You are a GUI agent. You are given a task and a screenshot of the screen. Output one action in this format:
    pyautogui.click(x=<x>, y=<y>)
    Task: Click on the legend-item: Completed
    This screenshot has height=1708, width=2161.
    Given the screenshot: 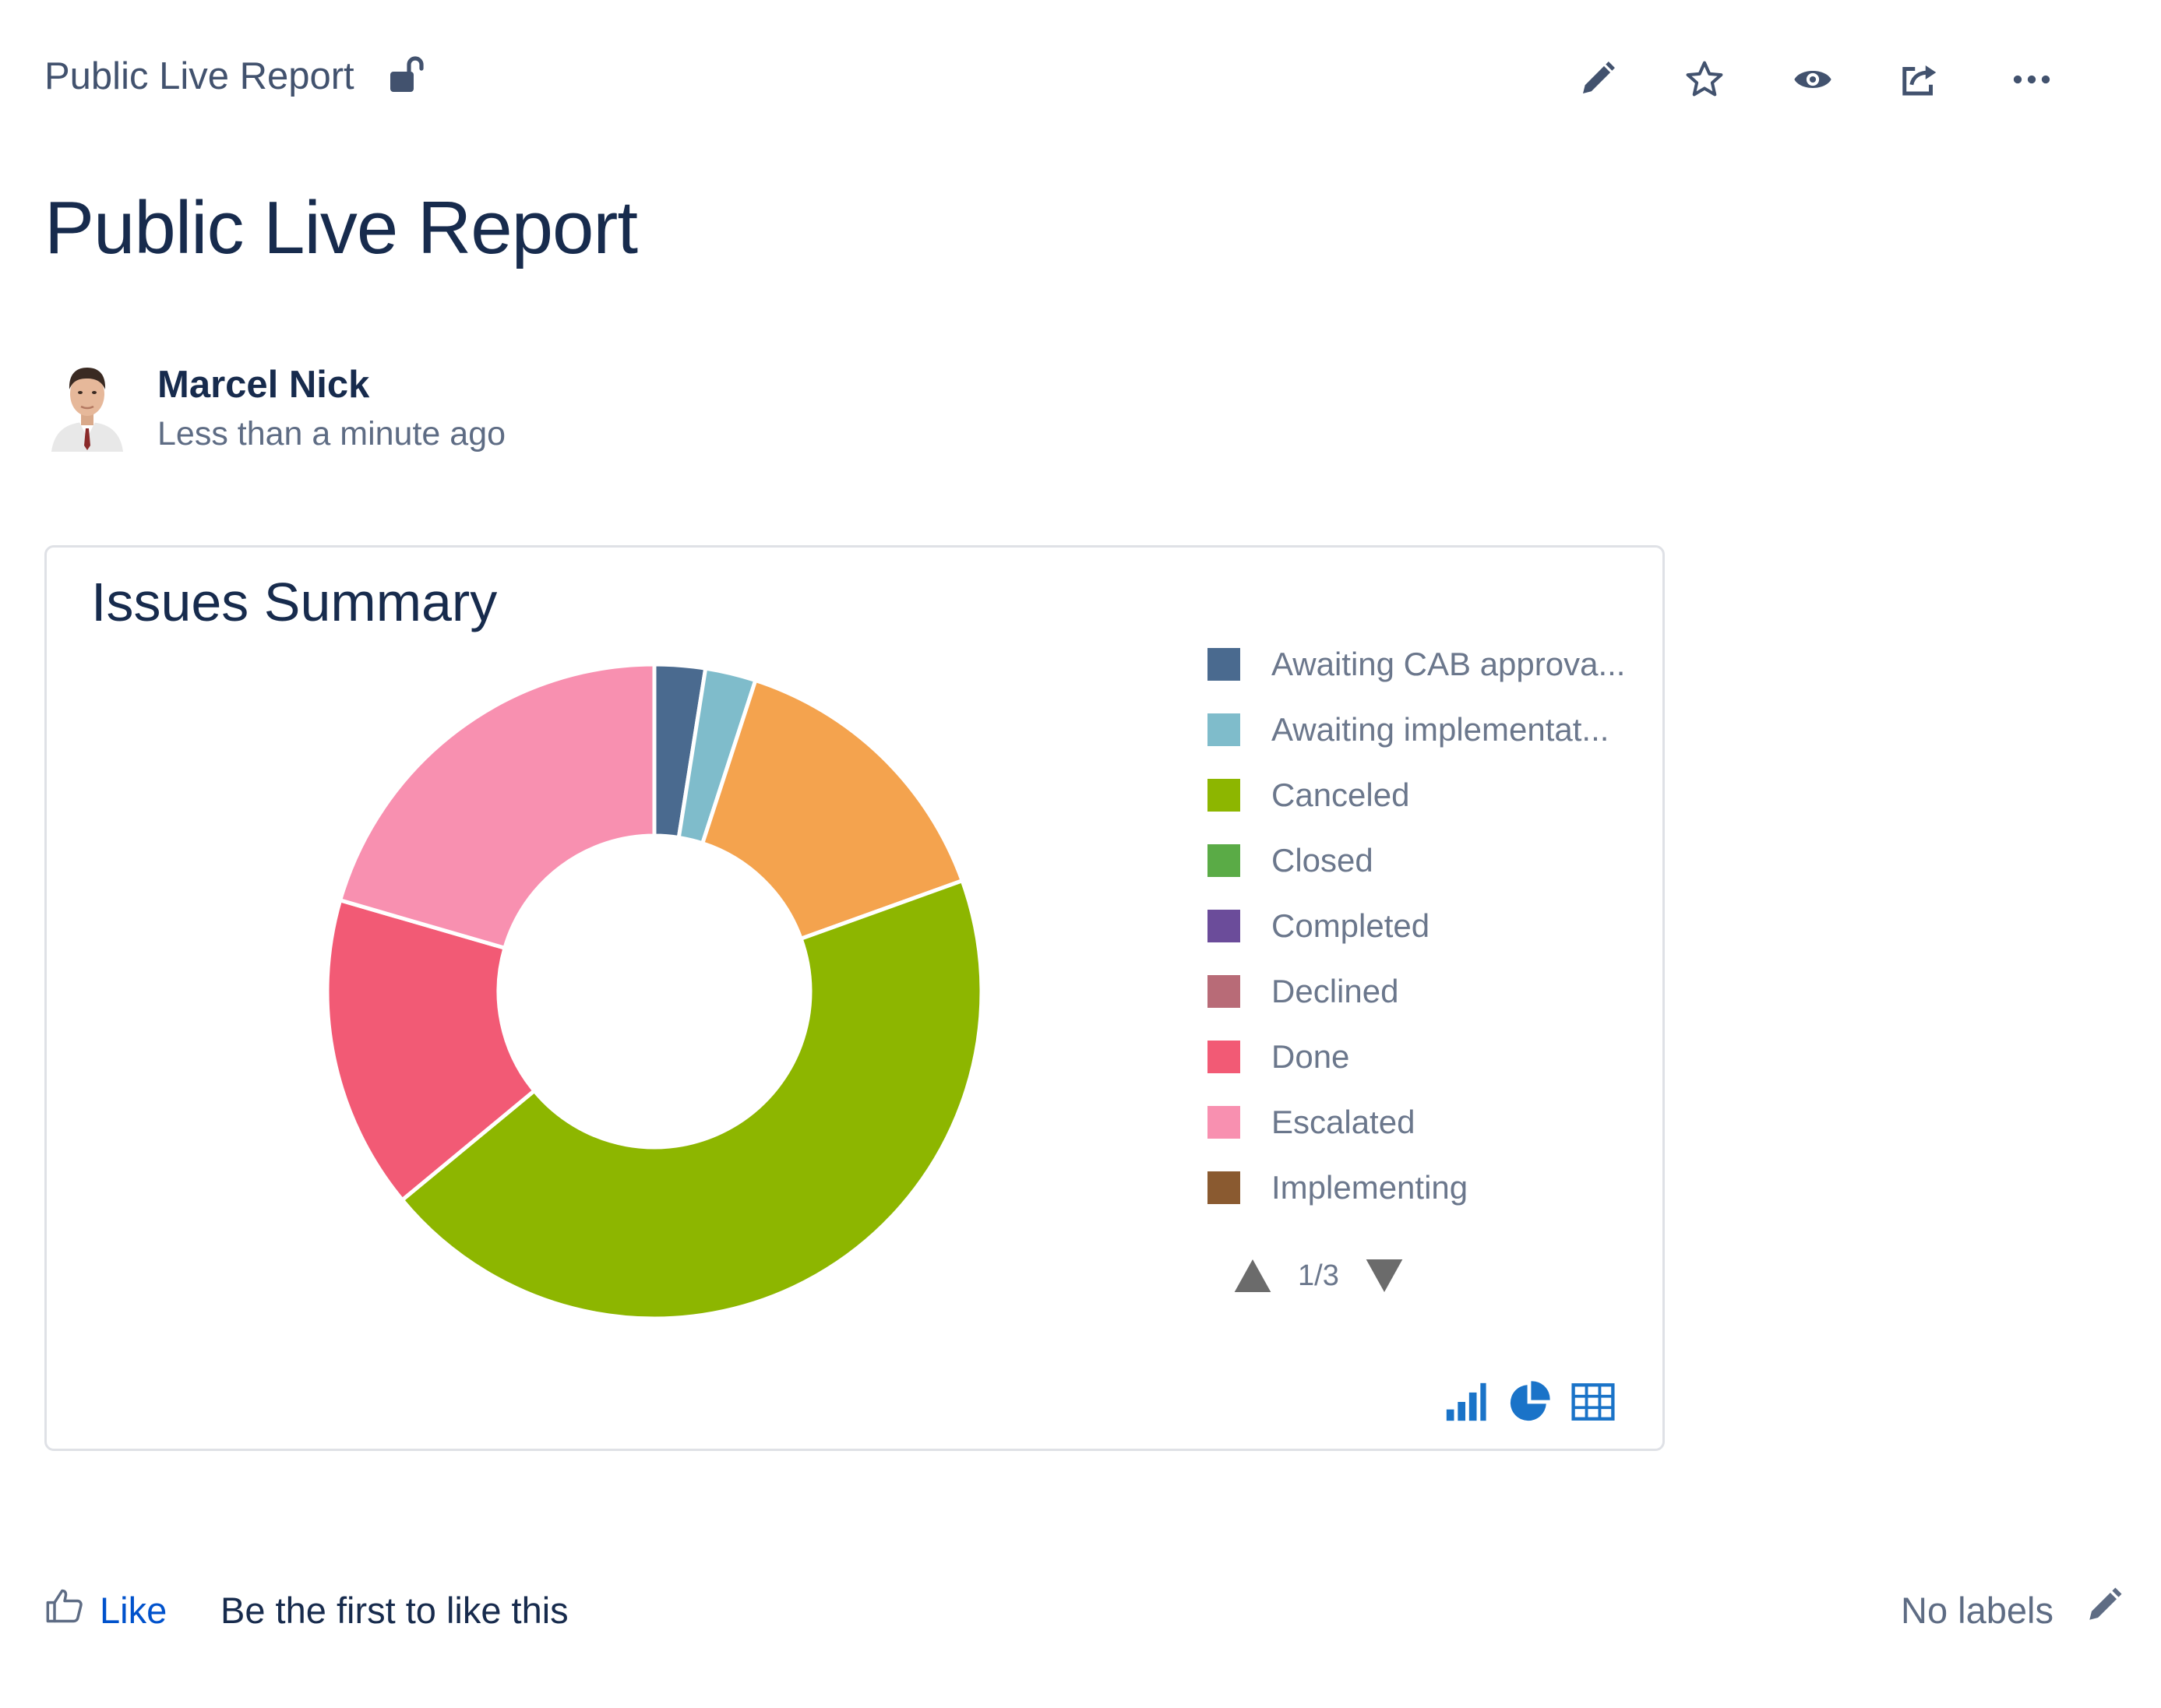 What is the action you would take?
    pyautogui.click(x=1318, y=926)
    